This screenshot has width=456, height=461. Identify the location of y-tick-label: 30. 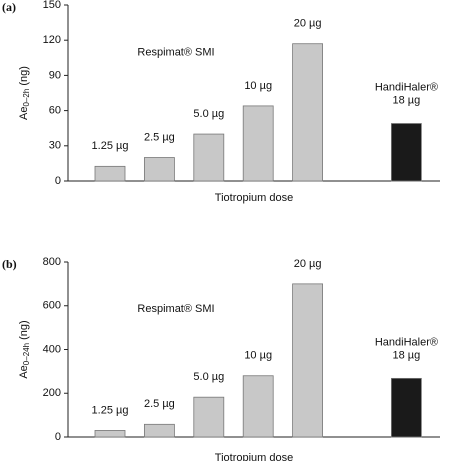
(55, 146).